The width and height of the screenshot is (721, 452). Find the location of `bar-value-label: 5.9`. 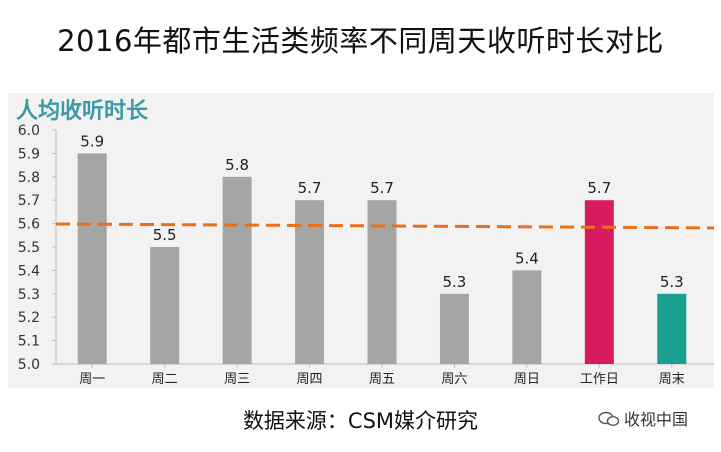

bar-value-label: 5.9 is located at coordinates (92, 141).